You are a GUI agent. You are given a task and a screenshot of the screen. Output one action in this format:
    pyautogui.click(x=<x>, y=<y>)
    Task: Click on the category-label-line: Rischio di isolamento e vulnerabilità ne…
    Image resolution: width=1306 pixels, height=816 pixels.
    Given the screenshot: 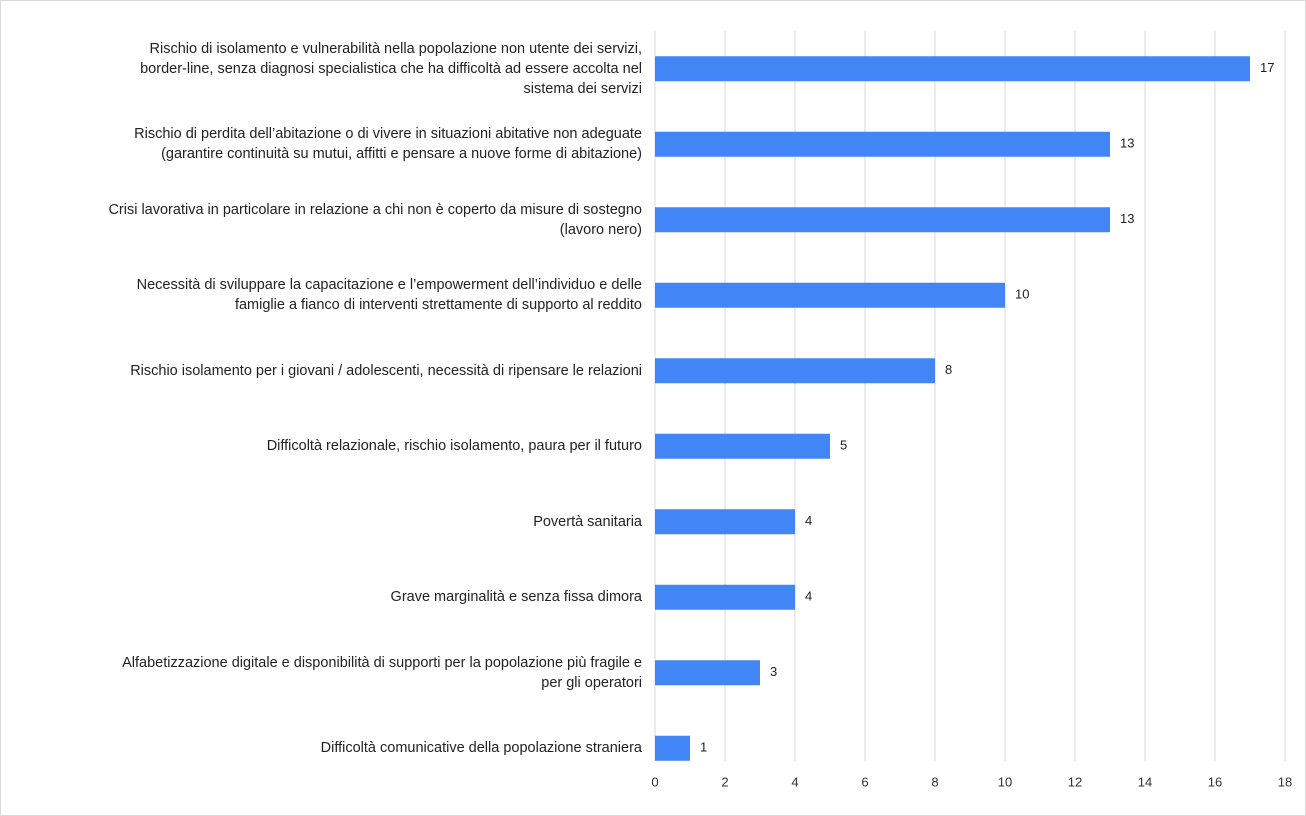 What is the action you would take?
    pyautogui.click(x=396, y=48)
    